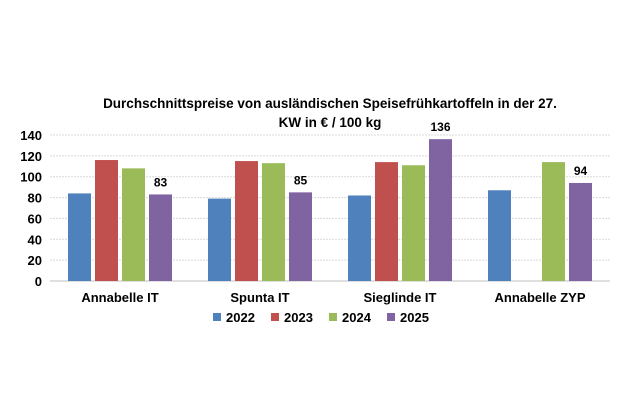 The width and height of the screenshot is (626, 417). What do you see at coordinates (31, 135) in the screenshot?
I see `y-tick-label: 140` at bounding box center [31, 135].